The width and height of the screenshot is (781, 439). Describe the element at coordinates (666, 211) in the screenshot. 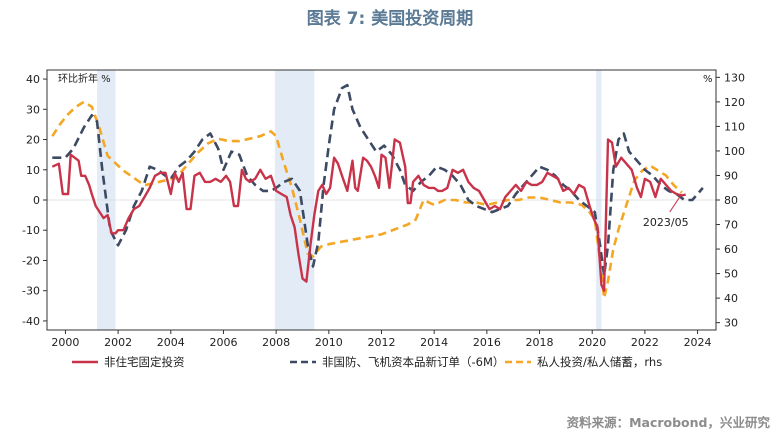

I see `annotation: 2023/05` at that location.